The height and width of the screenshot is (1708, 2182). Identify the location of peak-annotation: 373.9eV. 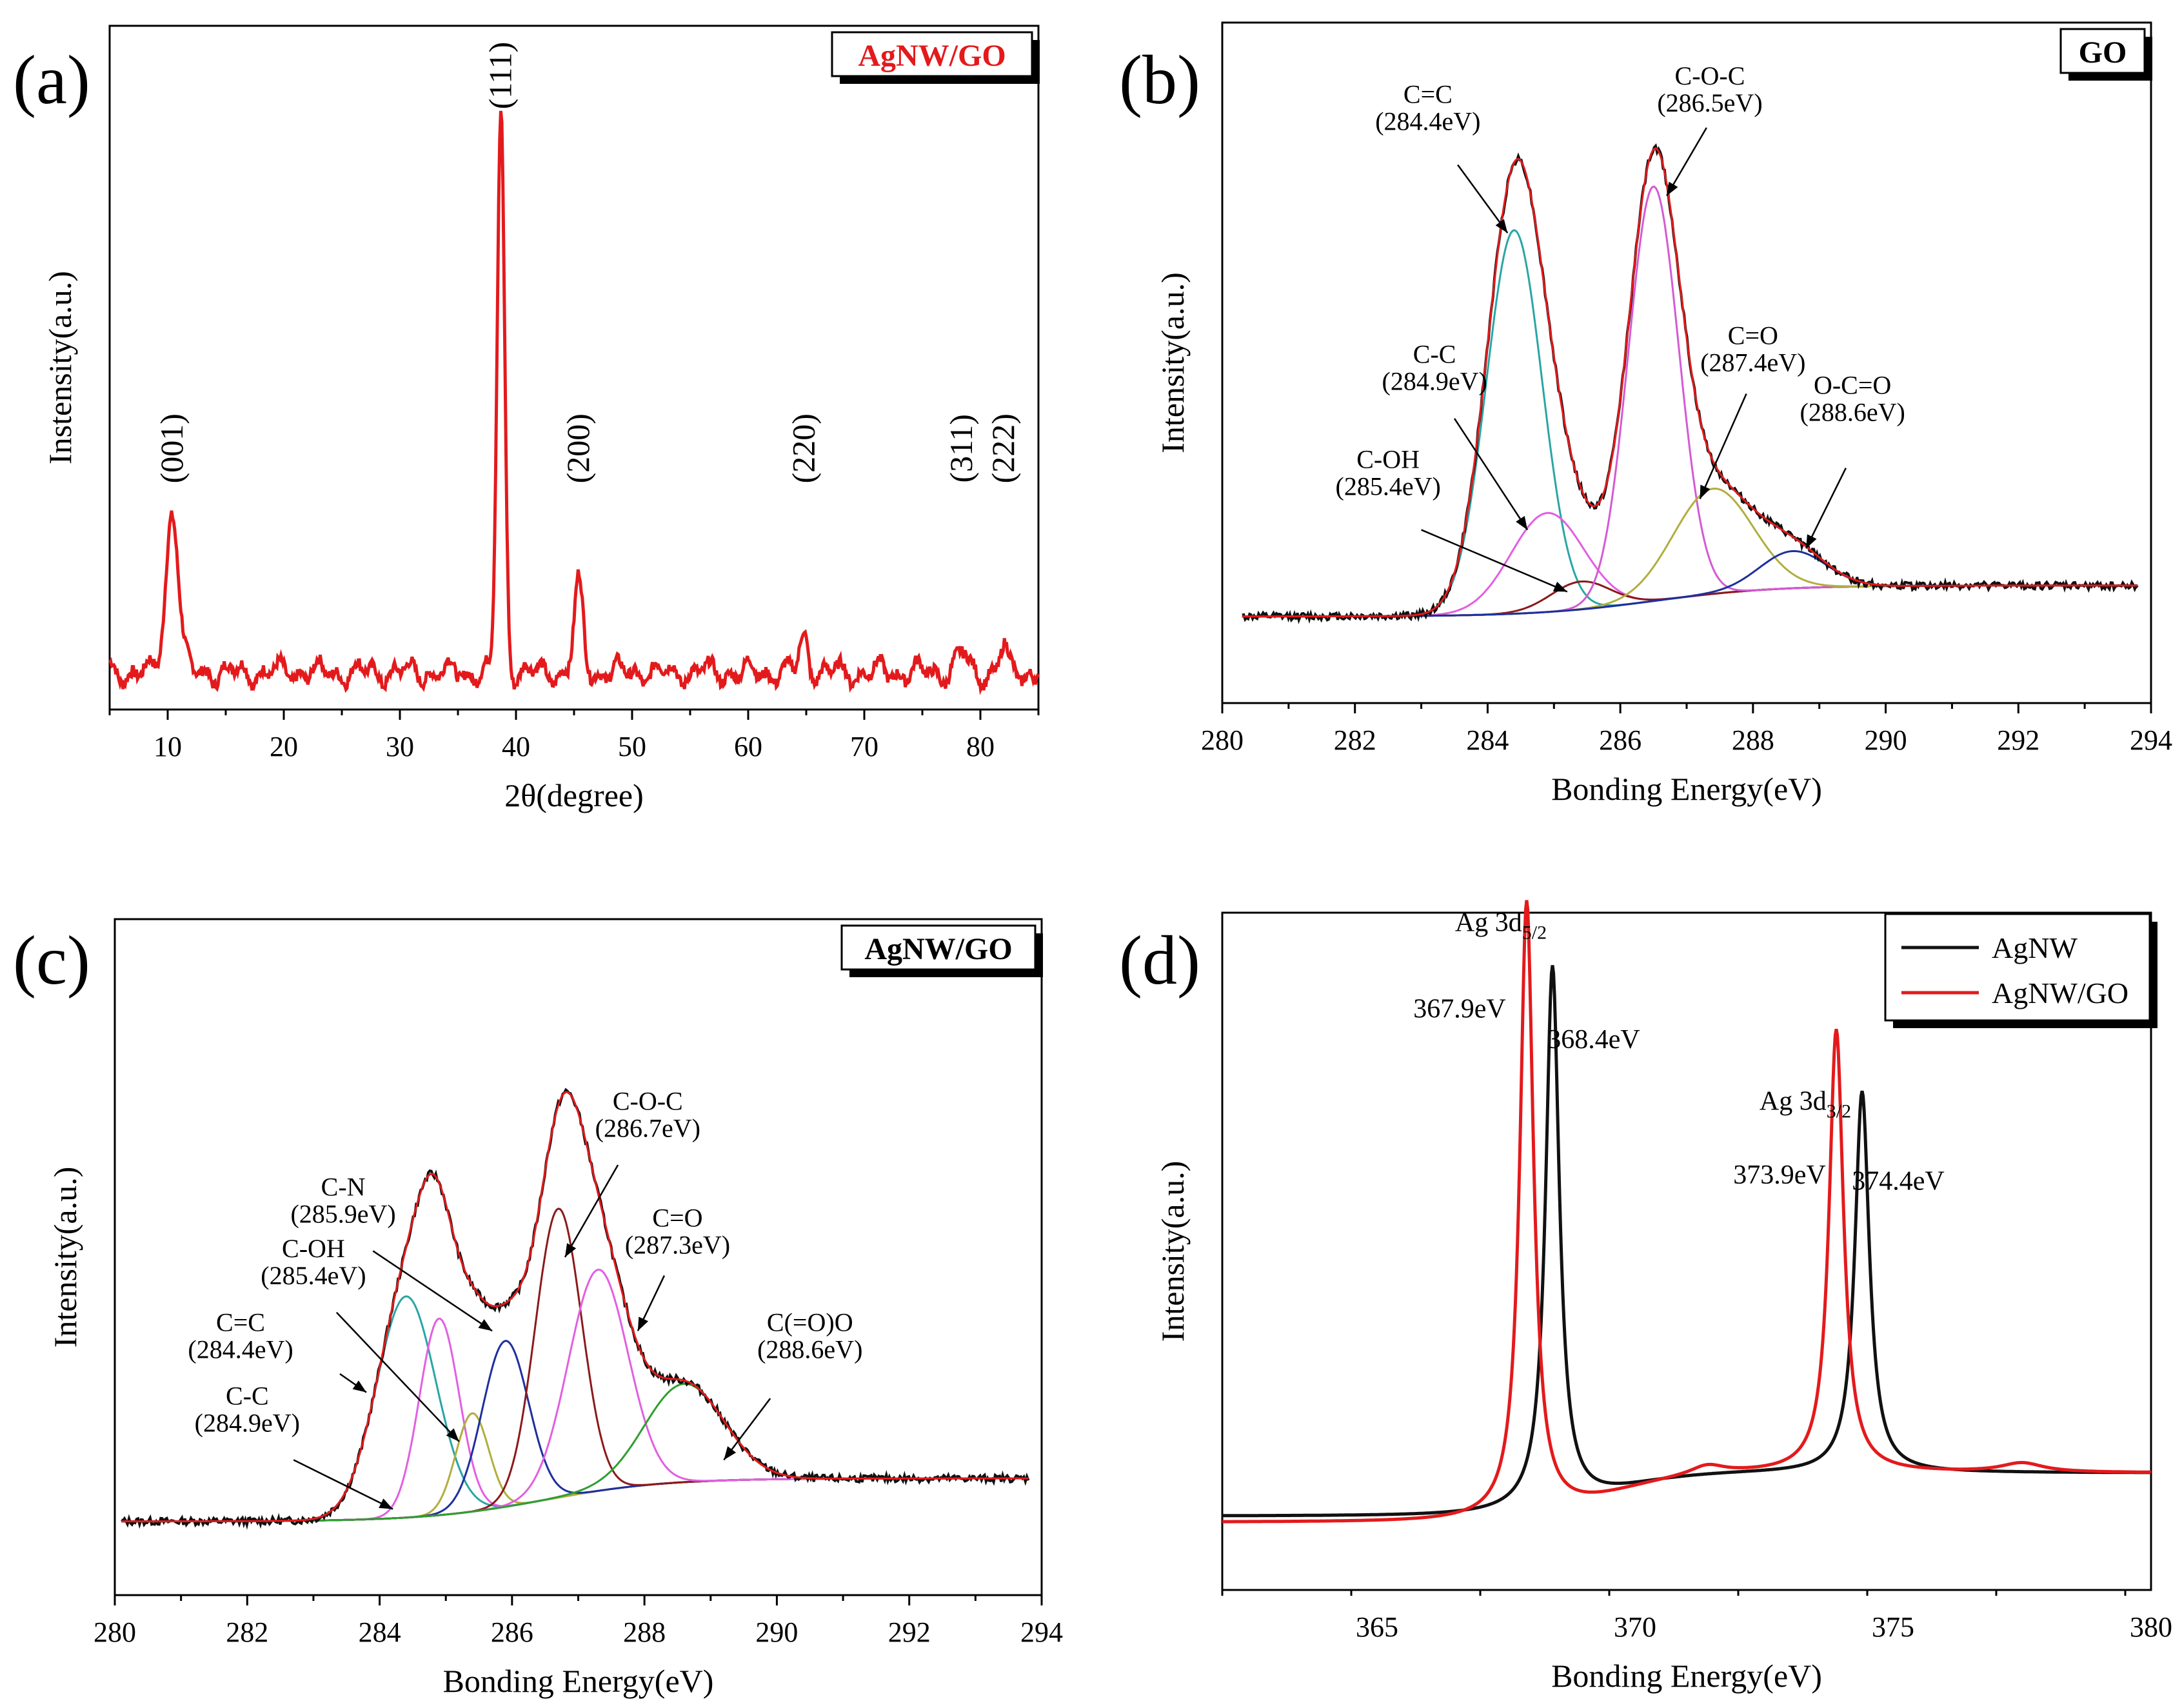
(1779, 1175).